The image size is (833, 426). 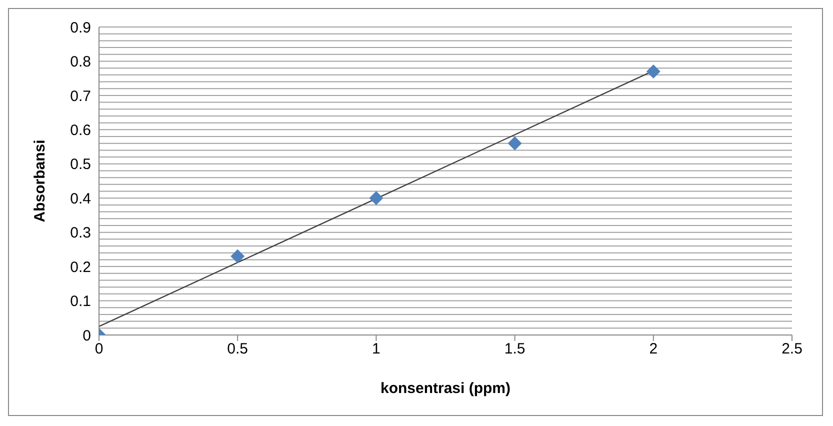 What do you see at coordinates (792, 349) in the screenshot?
I see `x-tick-label: 2.5` at bounding box center [792, 349].